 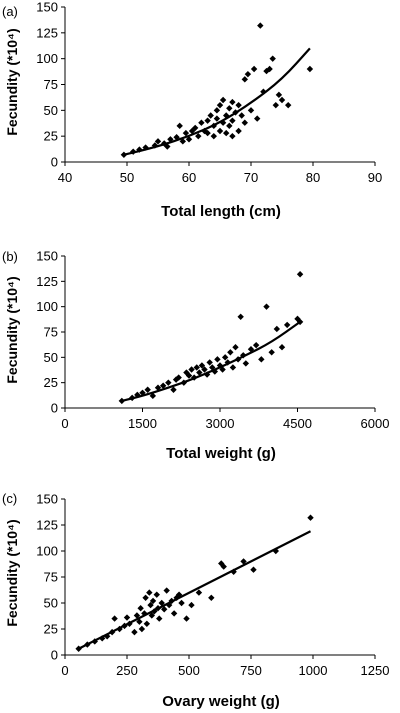 I want to click on x-tick-label: 1000, so click(x=313, y=670).